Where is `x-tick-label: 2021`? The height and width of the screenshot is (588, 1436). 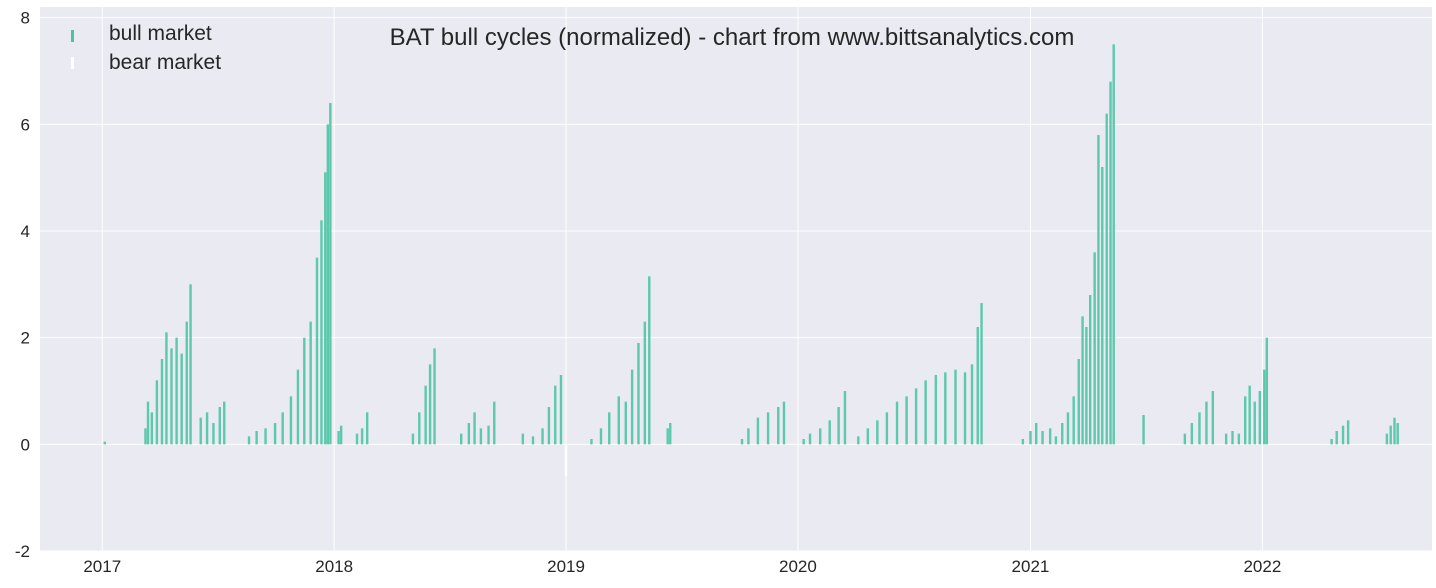 x-tick-label: 2021 is located at coordinates (1031, 566).